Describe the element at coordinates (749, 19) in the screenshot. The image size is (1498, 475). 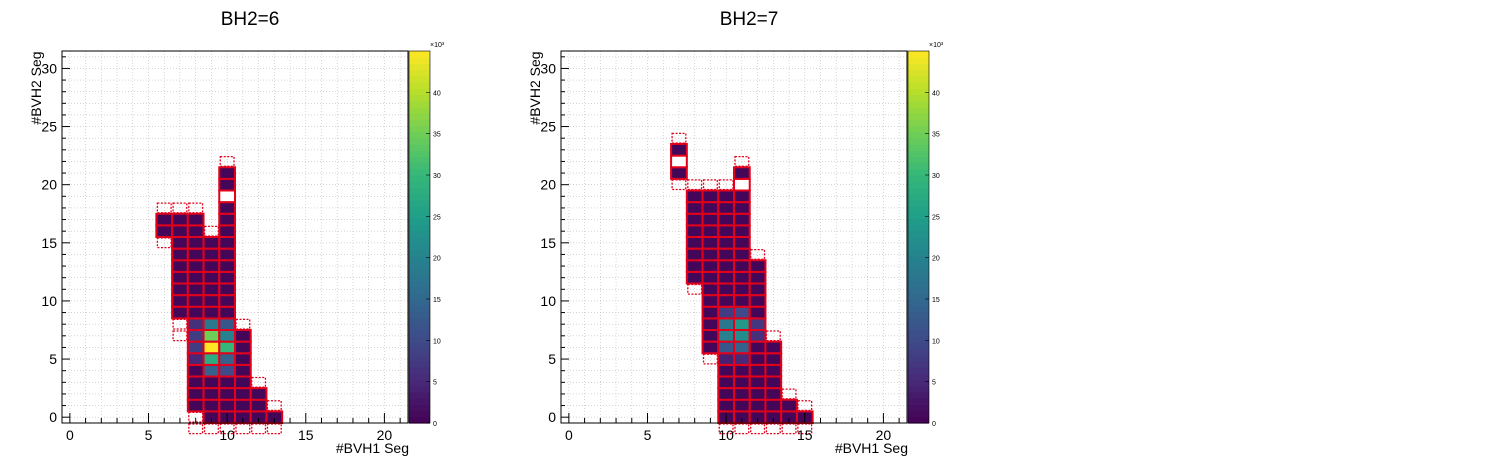
I see `chart-title: BH2=7` at that location.